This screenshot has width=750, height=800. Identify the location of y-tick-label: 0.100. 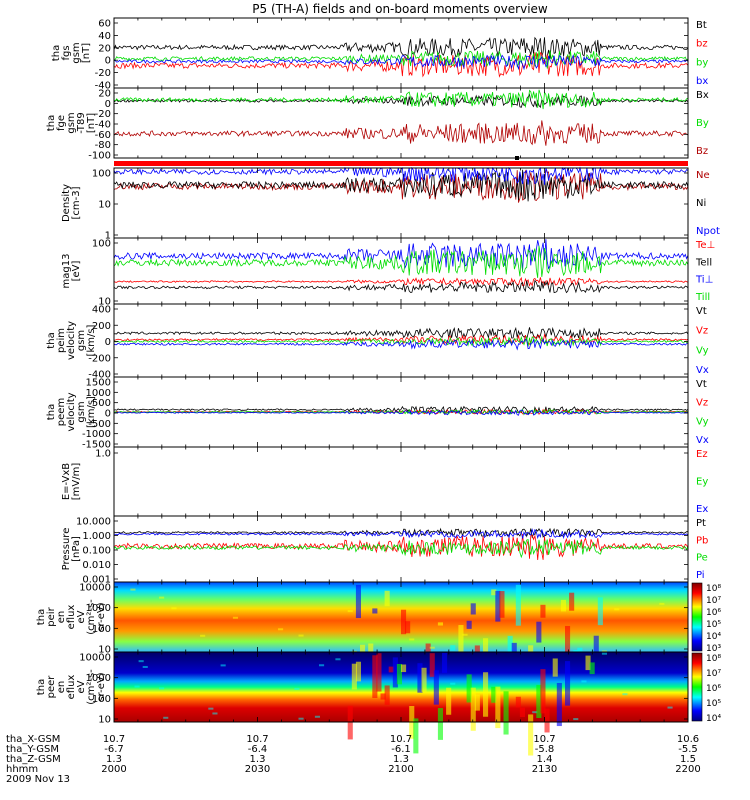
(96, 551).